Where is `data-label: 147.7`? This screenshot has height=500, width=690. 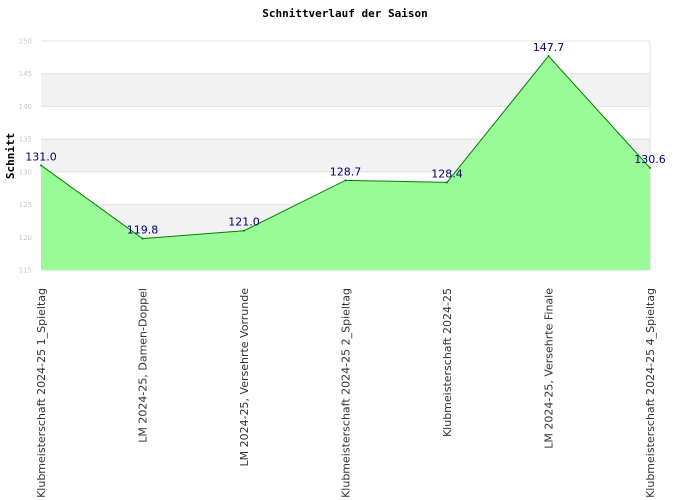 data-label: 147.7 is located at coordinates (549, 47).